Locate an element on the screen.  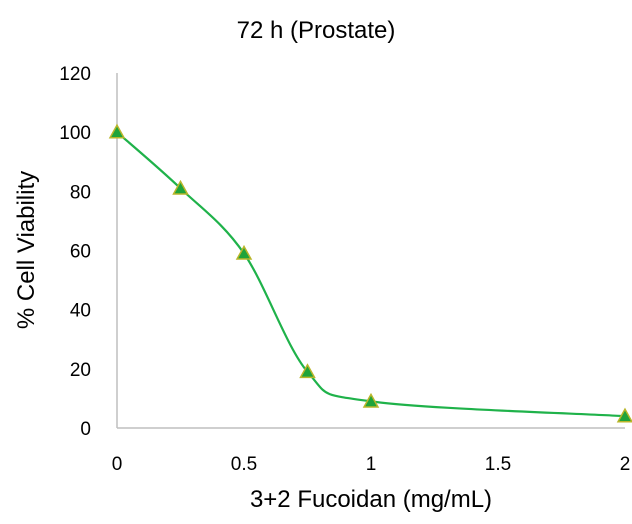
y-tick-label: 80 is located at coordinates (80, 192).